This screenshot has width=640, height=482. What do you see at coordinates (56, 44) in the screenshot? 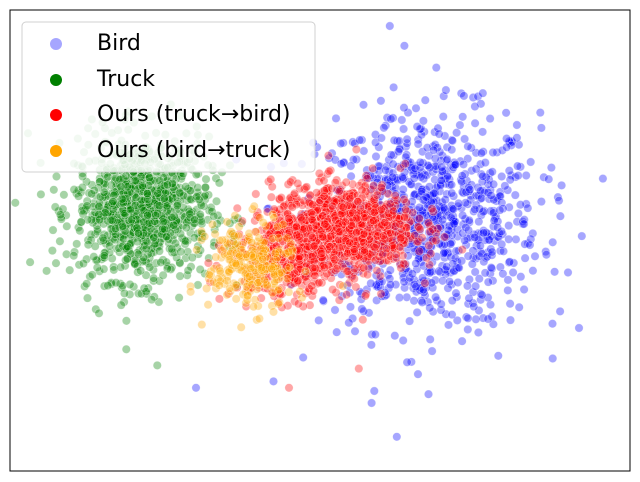
I see `legend-marker-bird` at bounding box center [56, 44].